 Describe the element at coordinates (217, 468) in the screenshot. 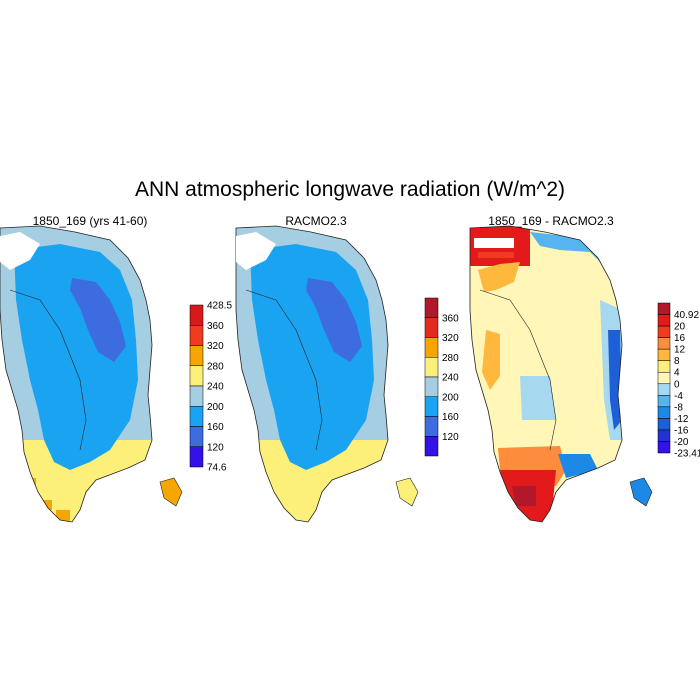

I see `colorbar-label: 74.6` at that location.